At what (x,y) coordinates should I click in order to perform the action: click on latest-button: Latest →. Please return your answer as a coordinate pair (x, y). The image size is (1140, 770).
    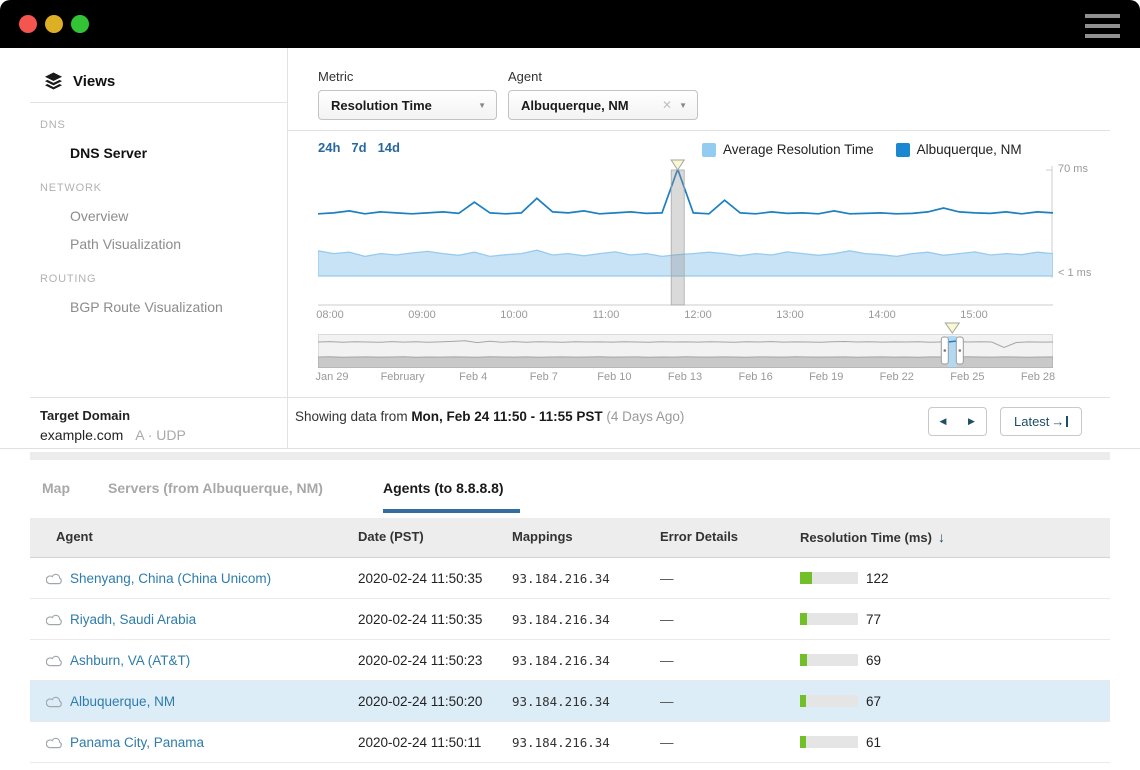
    Looking at the image, I should click on (1041, 421).